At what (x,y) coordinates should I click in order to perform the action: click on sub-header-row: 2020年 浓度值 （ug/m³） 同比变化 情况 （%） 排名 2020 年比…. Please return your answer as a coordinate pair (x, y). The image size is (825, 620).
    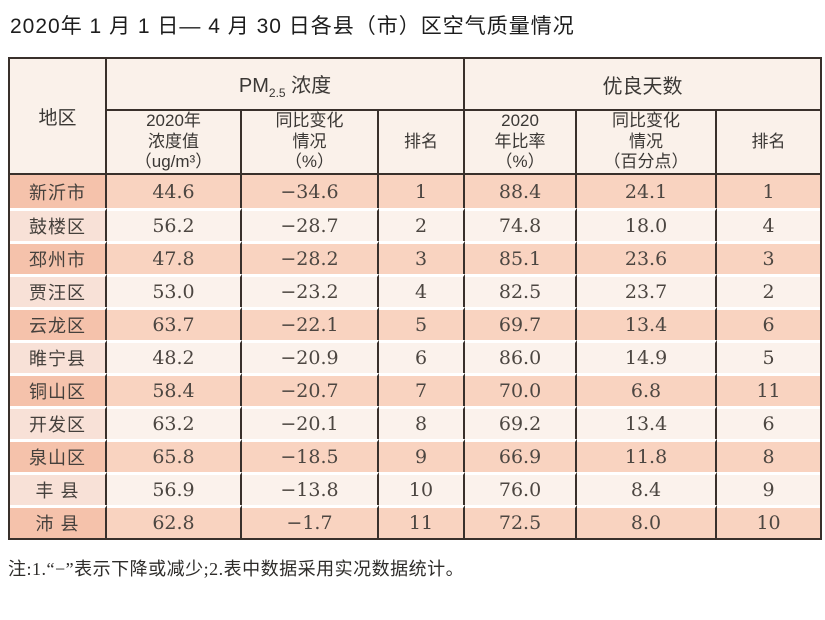
    Looking at the image, I should click on (415, 143).